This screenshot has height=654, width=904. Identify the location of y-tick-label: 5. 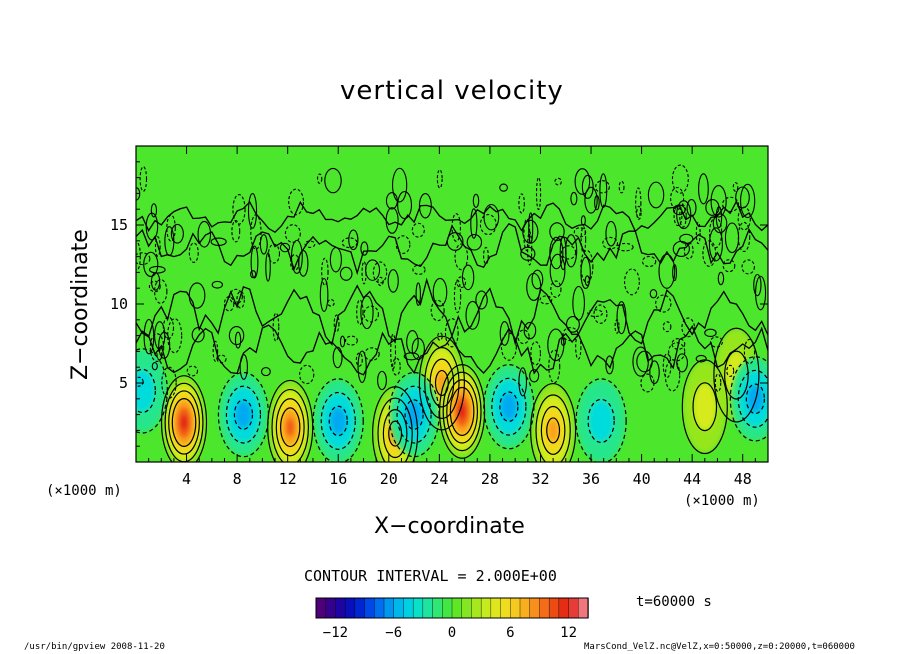
(123, 383).